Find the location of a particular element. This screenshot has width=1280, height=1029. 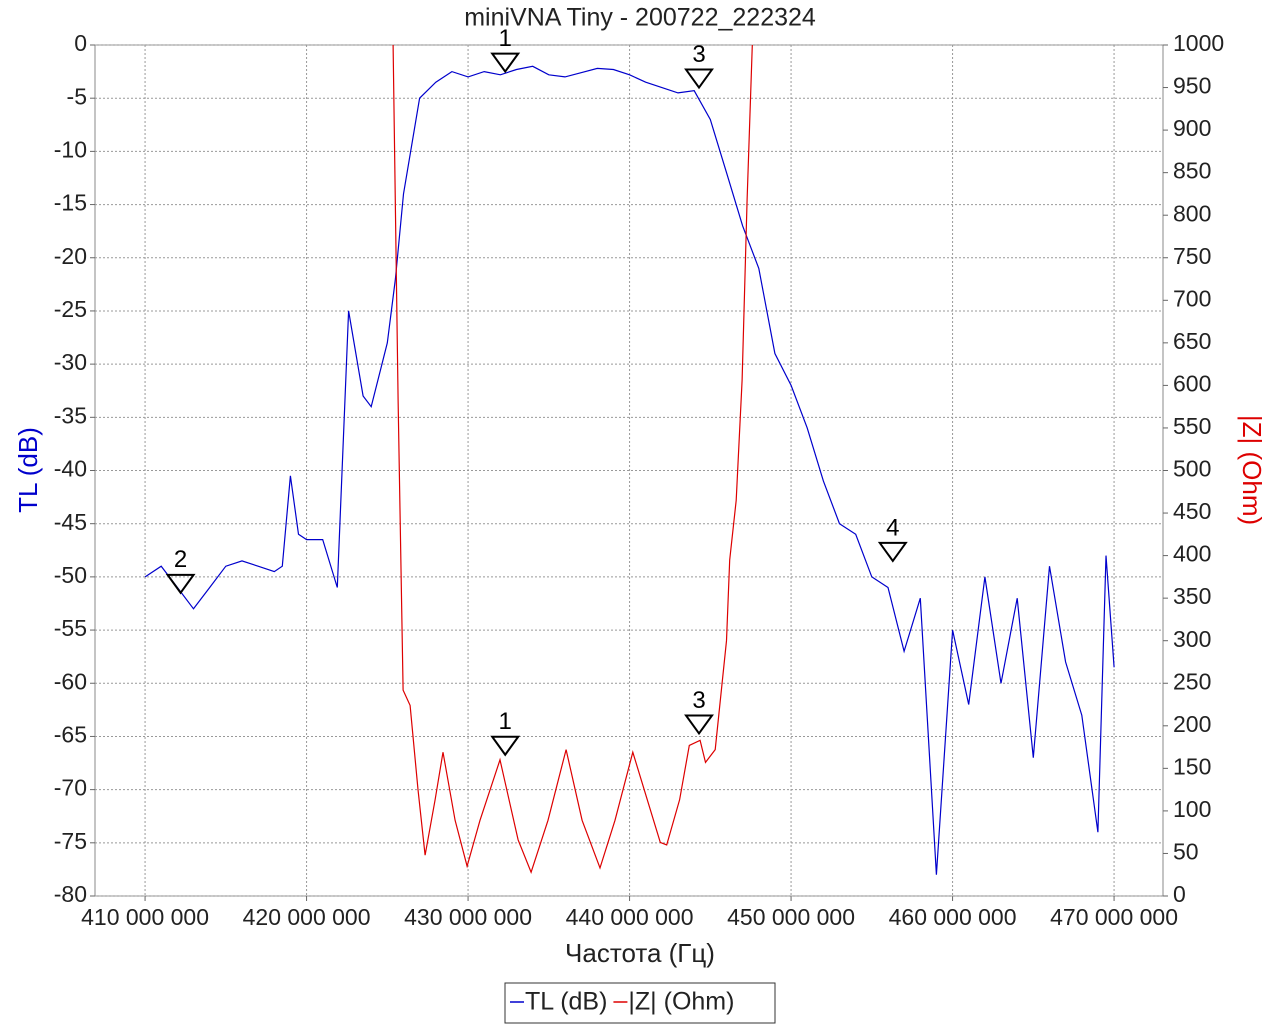

y2-tick-label: 700 is located at coordinates (1192, 298).